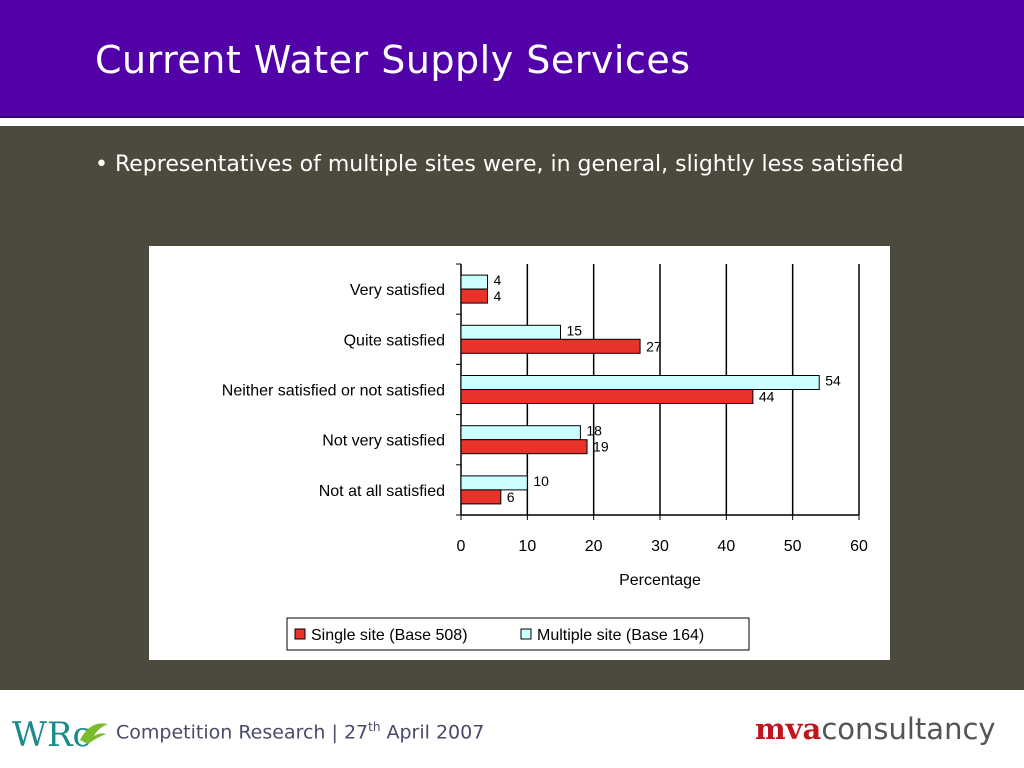 The width and height of the screenshot is (1024, 768). I want to click on x-tick-label: 50, so click(793, 546).